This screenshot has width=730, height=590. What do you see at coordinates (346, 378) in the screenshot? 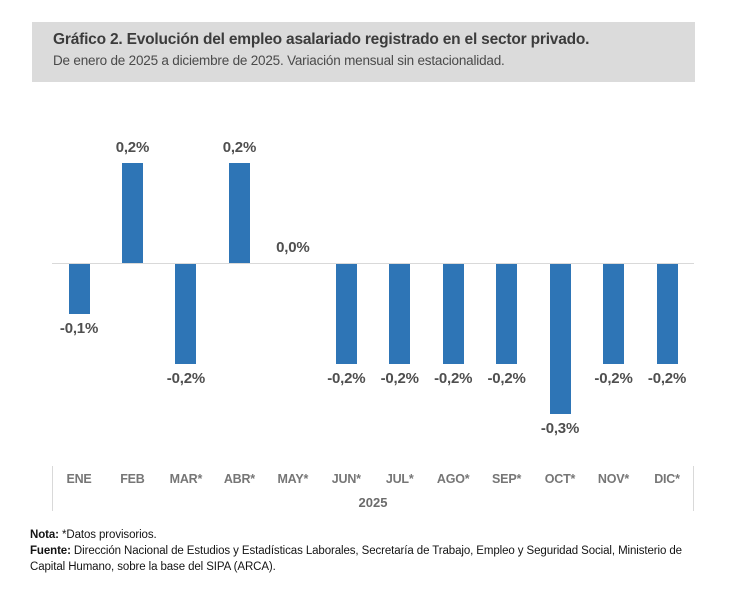
I see `bar-value-label-JUN*: -0,2%` at bounding box center [346, 378].